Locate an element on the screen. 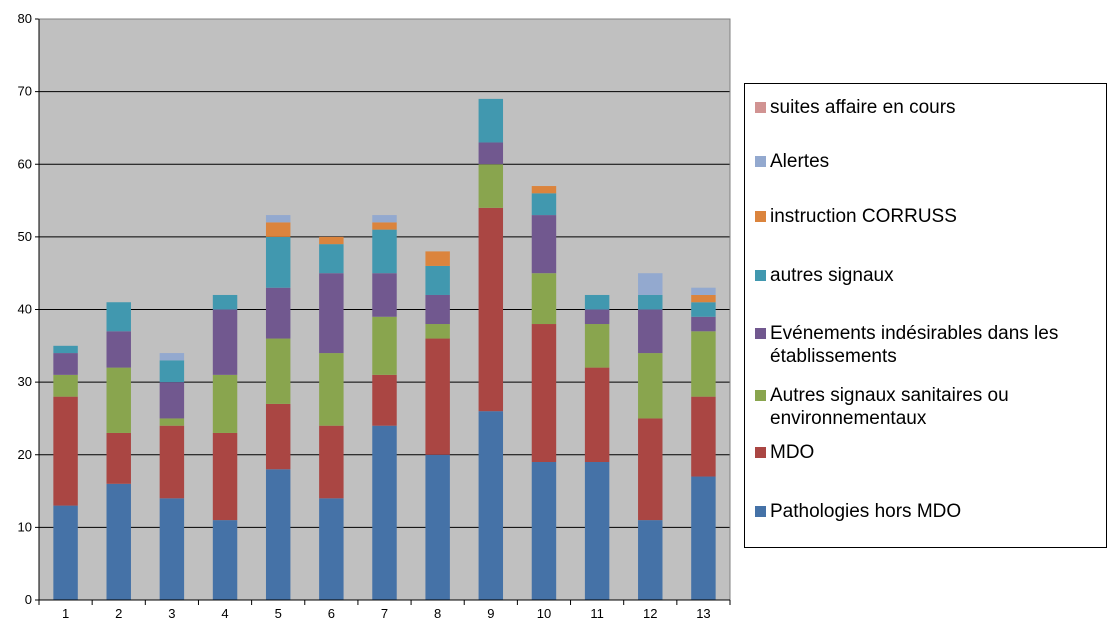 The height and width of the screenshot is (623, 1107). legend-item: suites affaire en cours is located at coordinates (930, 107).